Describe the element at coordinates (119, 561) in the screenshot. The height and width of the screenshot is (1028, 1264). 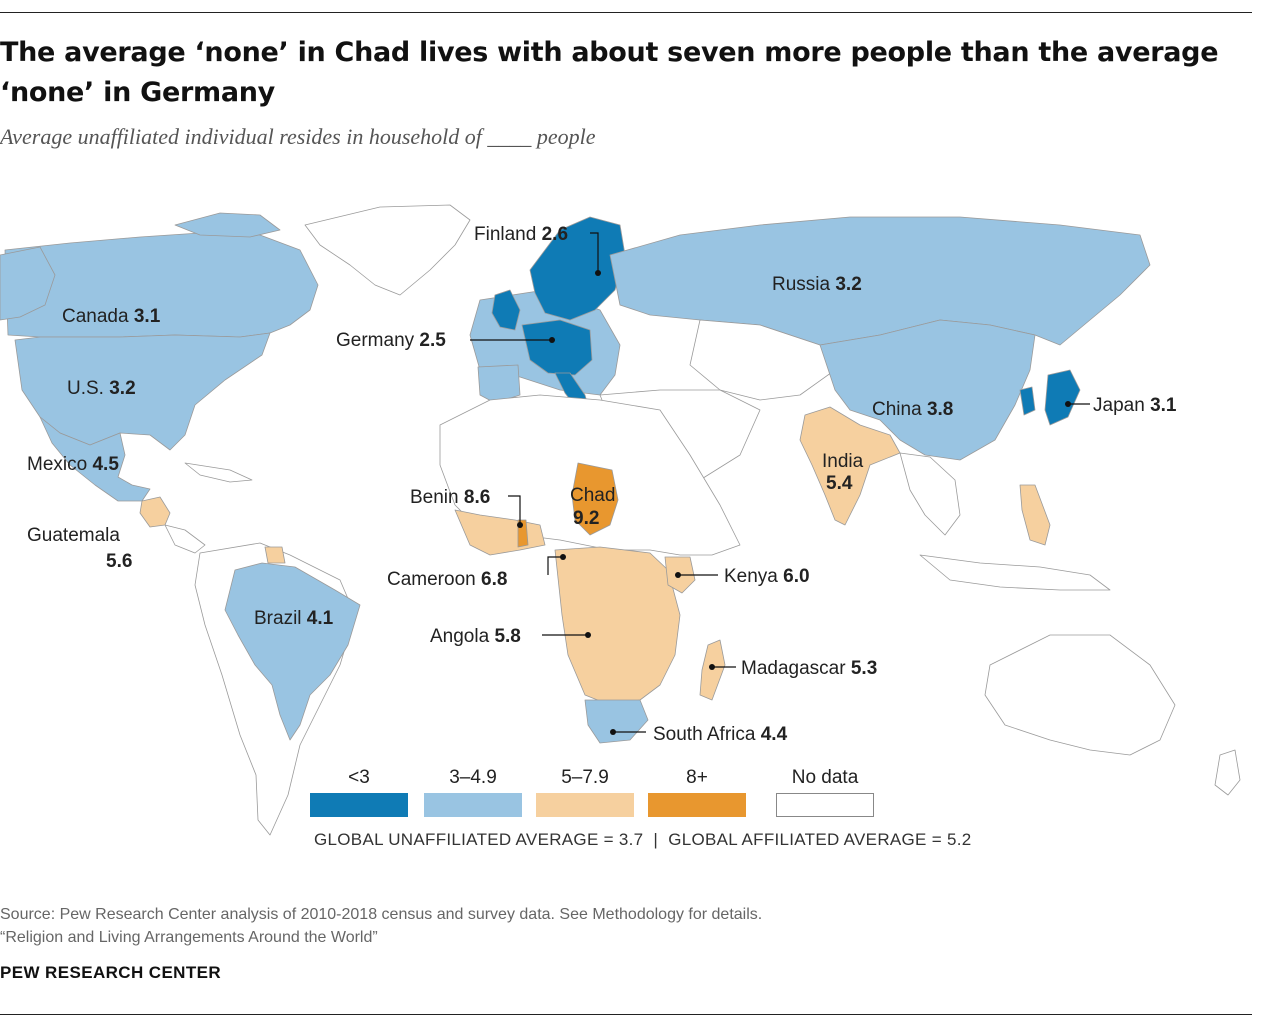
I see `label-guatemala-value: 5.6` at that location.